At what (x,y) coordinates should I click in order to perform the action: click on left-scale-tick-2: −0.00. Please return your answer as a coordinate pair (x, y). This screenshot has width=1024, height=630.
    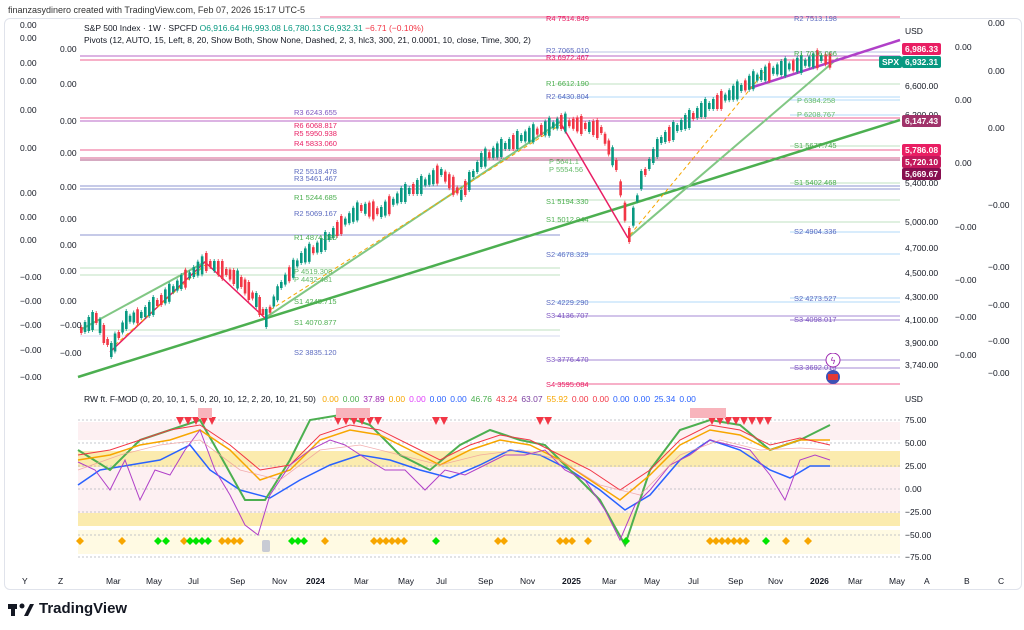
    Looking at the image, I should click on (71, 325).